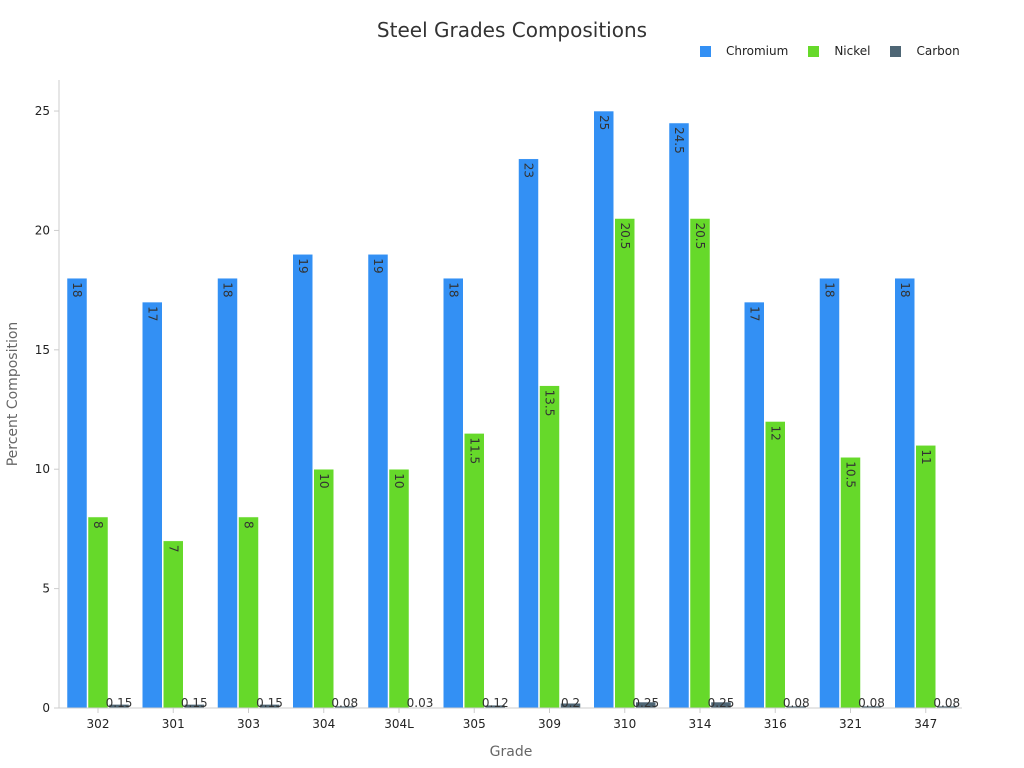 The height and width of the screenshot is (768, 1024). Describe the element at coordinates (905, 289) in the screenshot. I see `data-label-chromium-347: 18` at that location.